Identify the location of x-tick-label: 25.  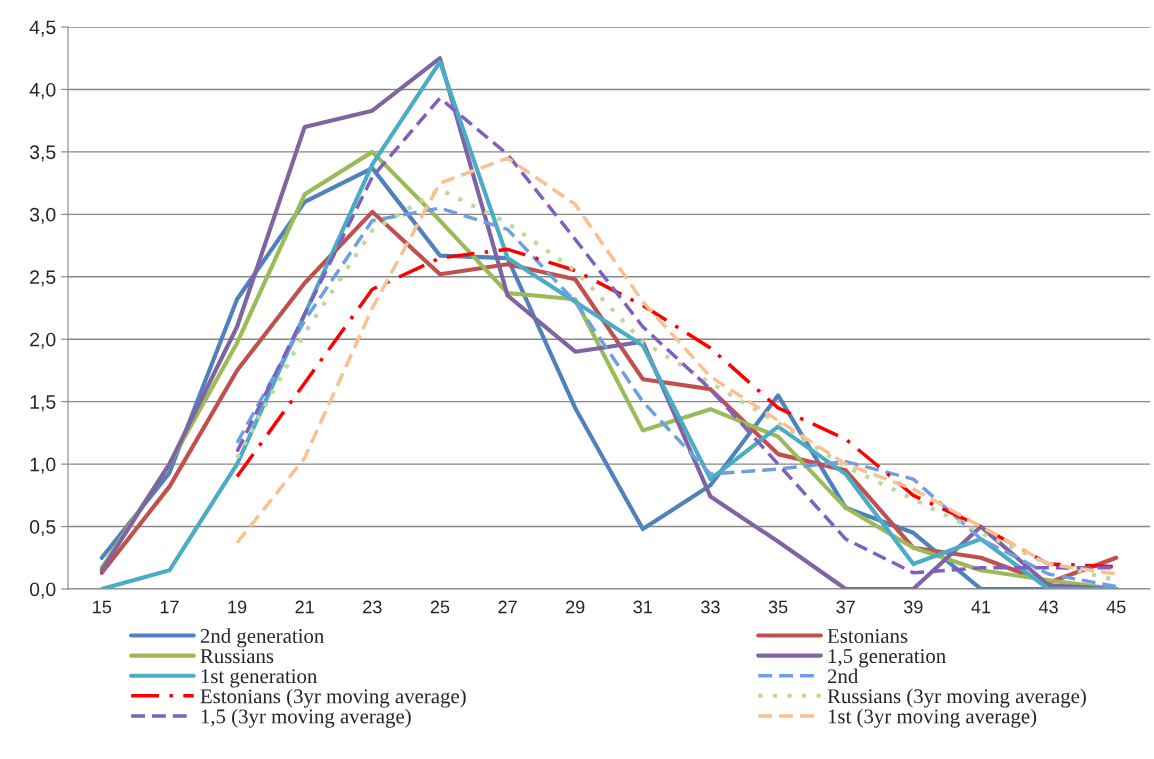
(440, 607).